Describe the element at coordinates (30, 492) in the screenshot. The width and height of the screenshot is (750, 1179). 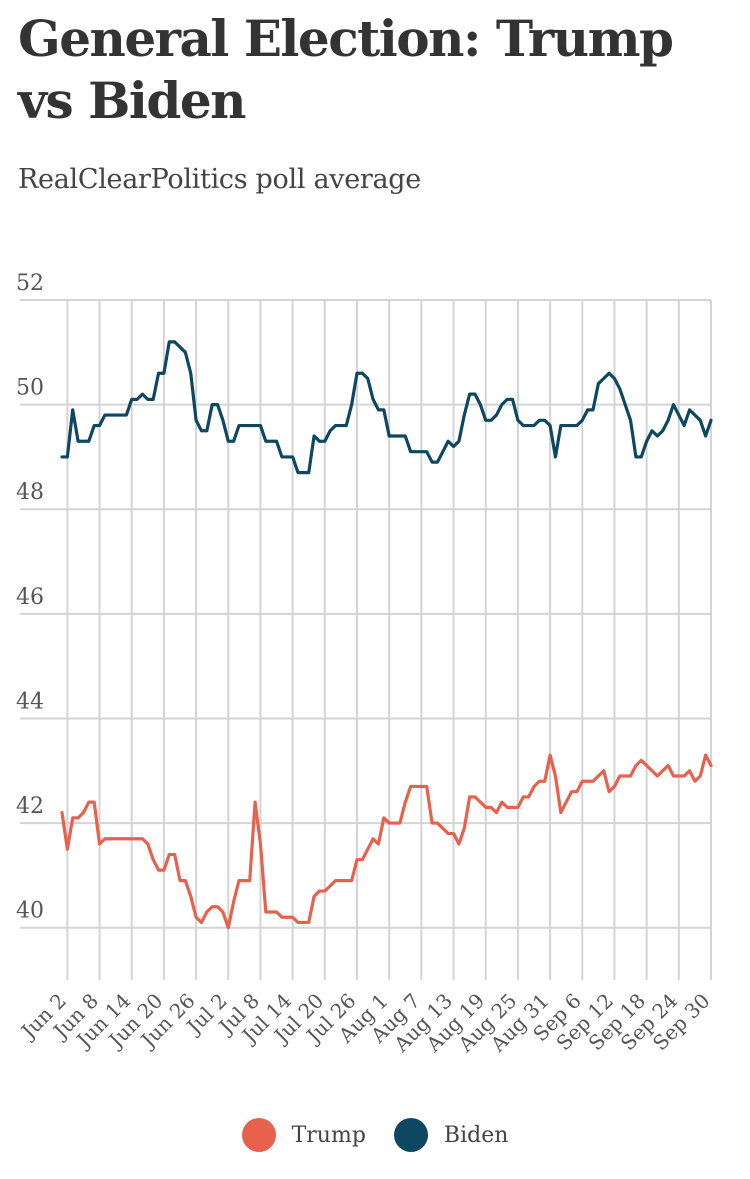
I see `y-tick-label: 48` at that location.